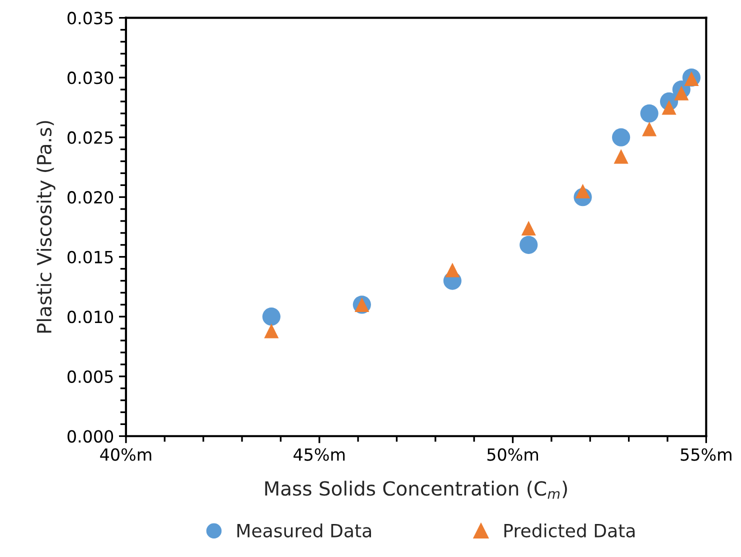 This screenshot has width=741, height=557. What do you see at coordinates (91, 436) in the screenshot?
I see `y-tick-label: 0.000` at bounding box center [91, 436].